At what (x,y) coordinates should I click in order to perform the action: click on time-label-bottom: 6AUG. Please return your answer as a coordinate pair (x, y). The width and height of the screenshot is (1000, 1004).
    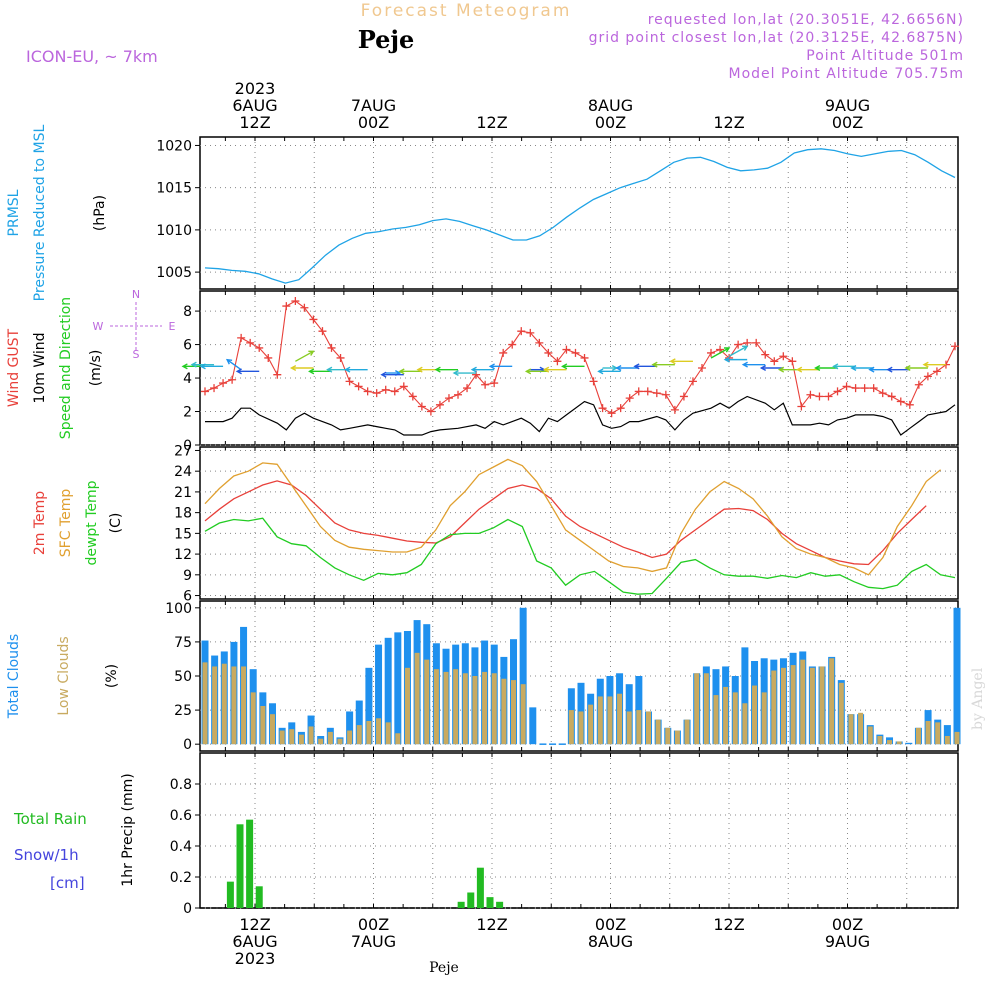
    Looking at the image, I should click on (254, 941).